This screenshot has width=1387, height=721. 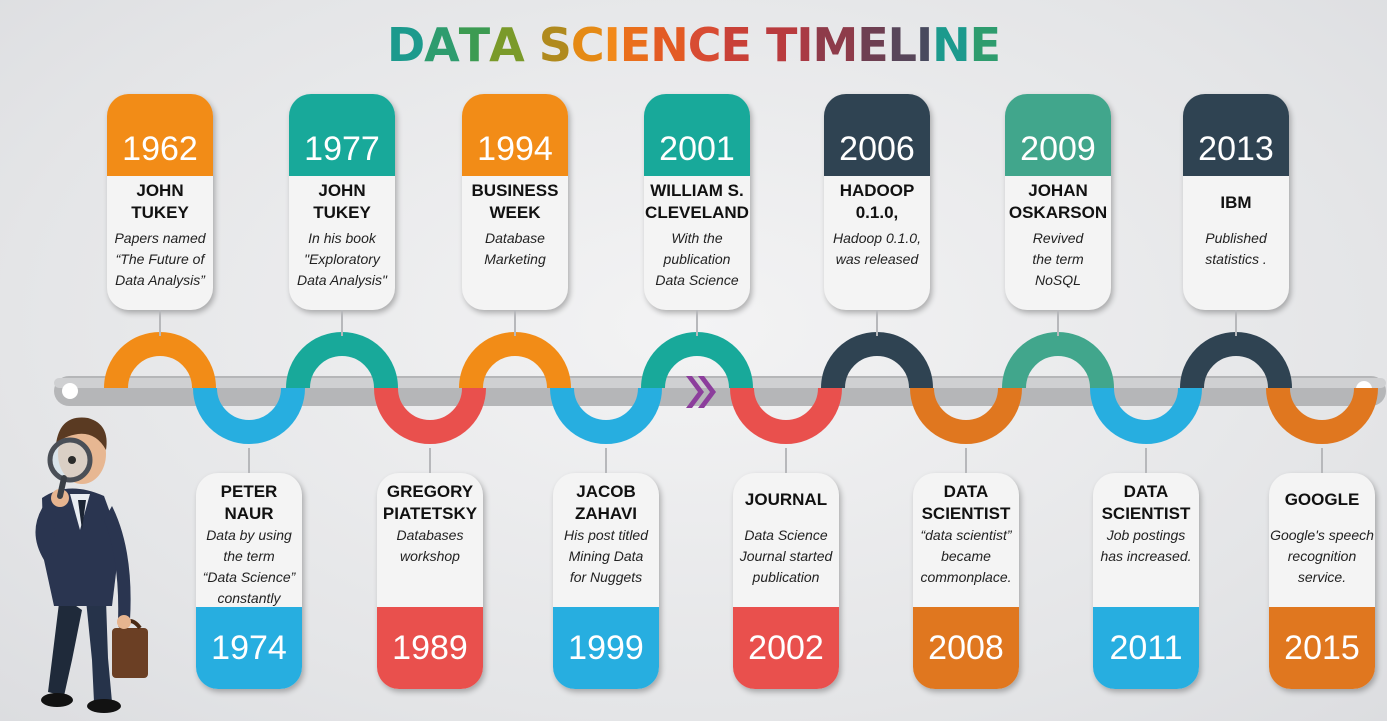 I want to click on arrow-chevron-icon, so click(x=695, y=392).